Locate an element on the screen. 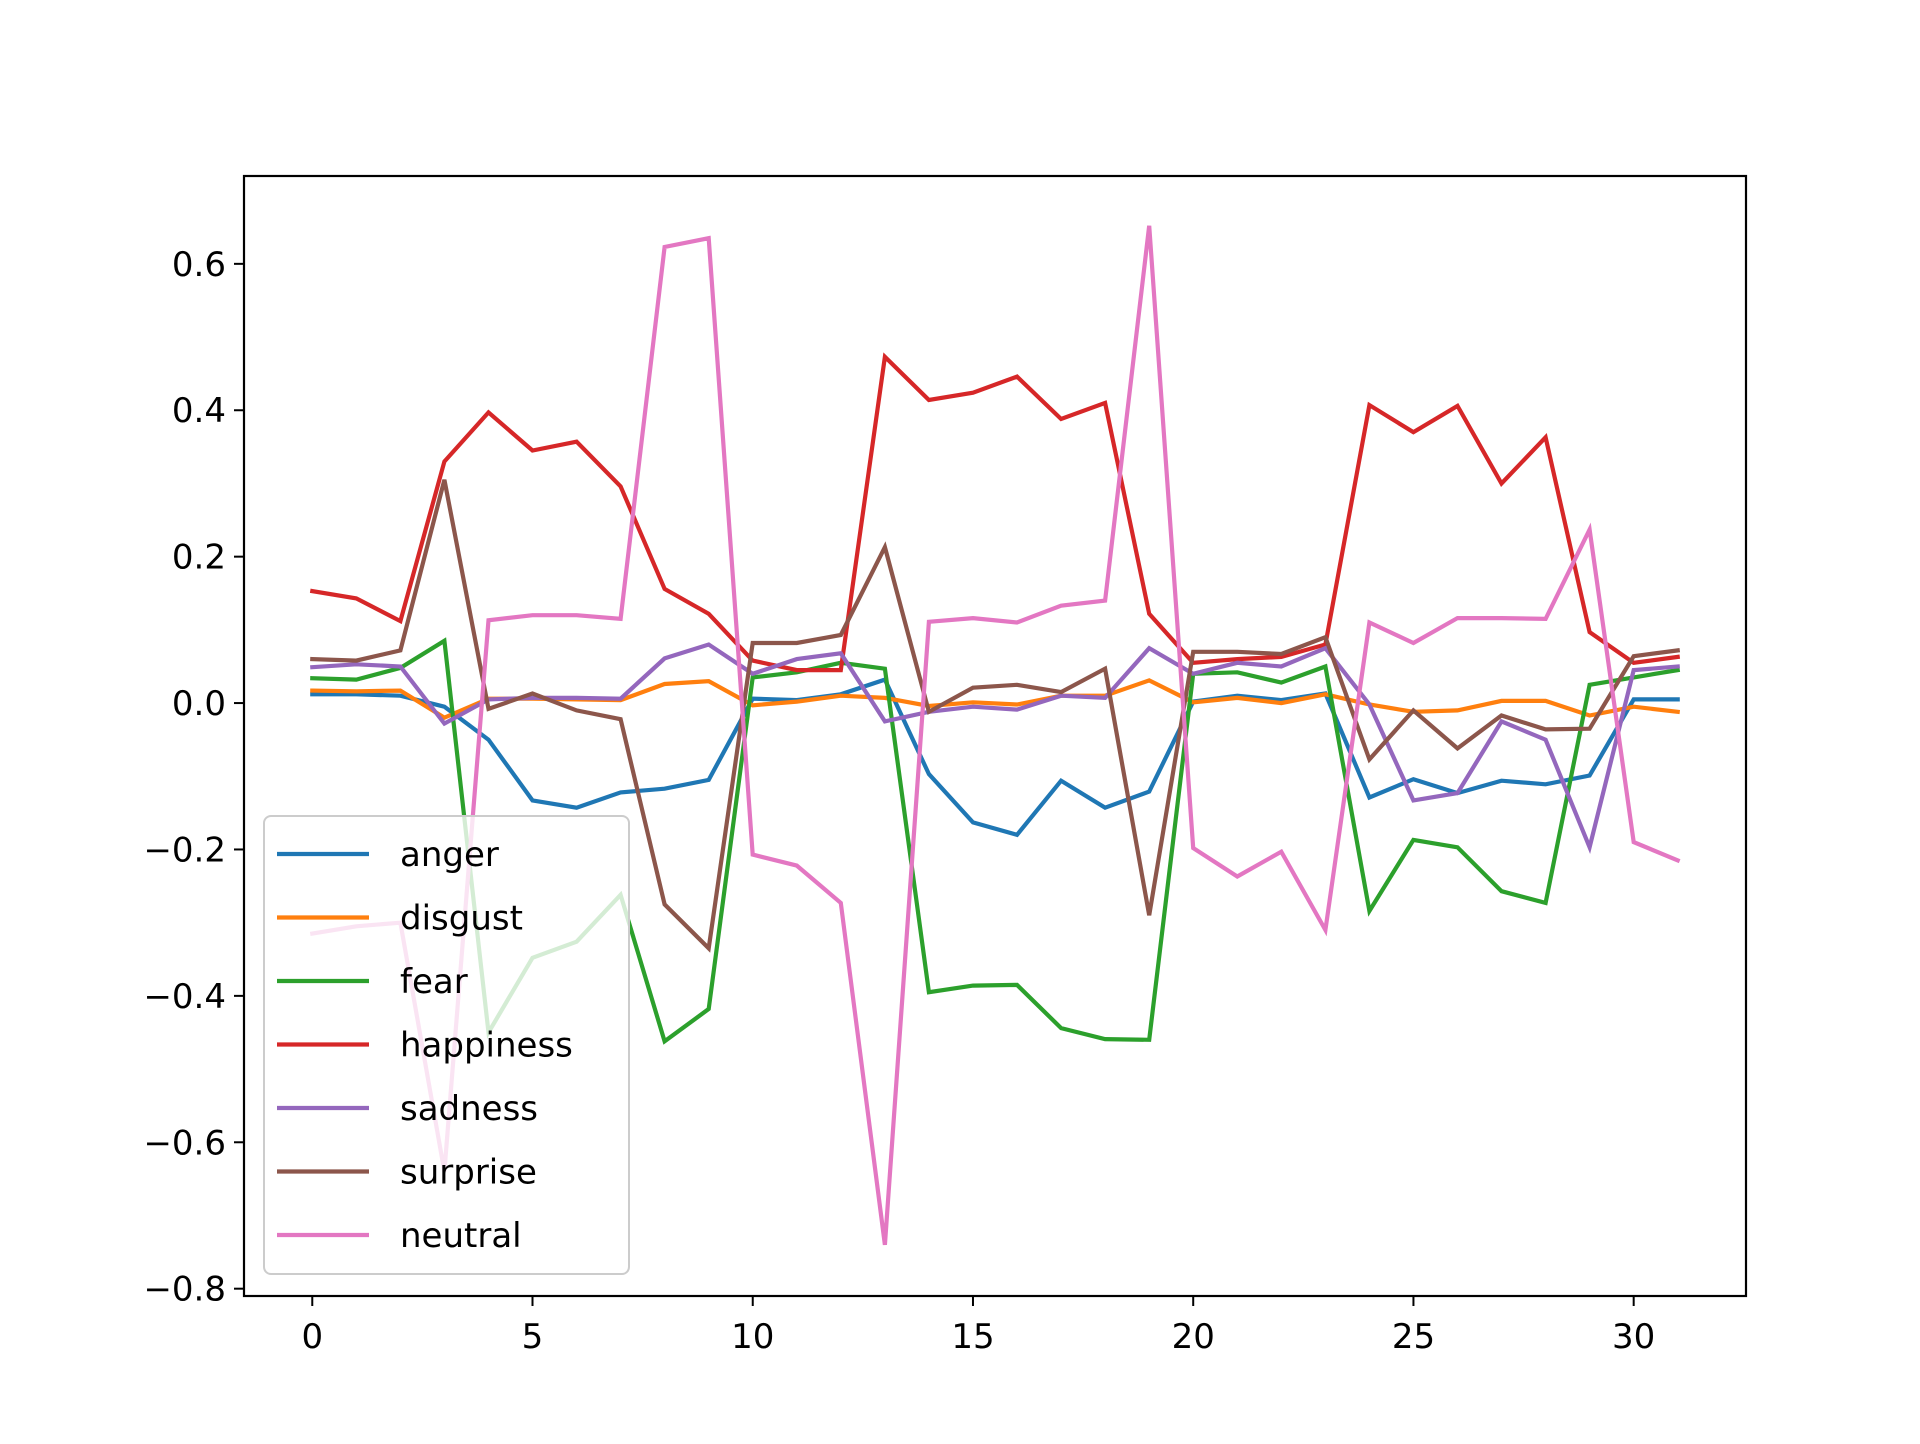 This screenshot has width=1920, height=1444. y-tick-label: −0.8 is located at coordinates (184, 1290).